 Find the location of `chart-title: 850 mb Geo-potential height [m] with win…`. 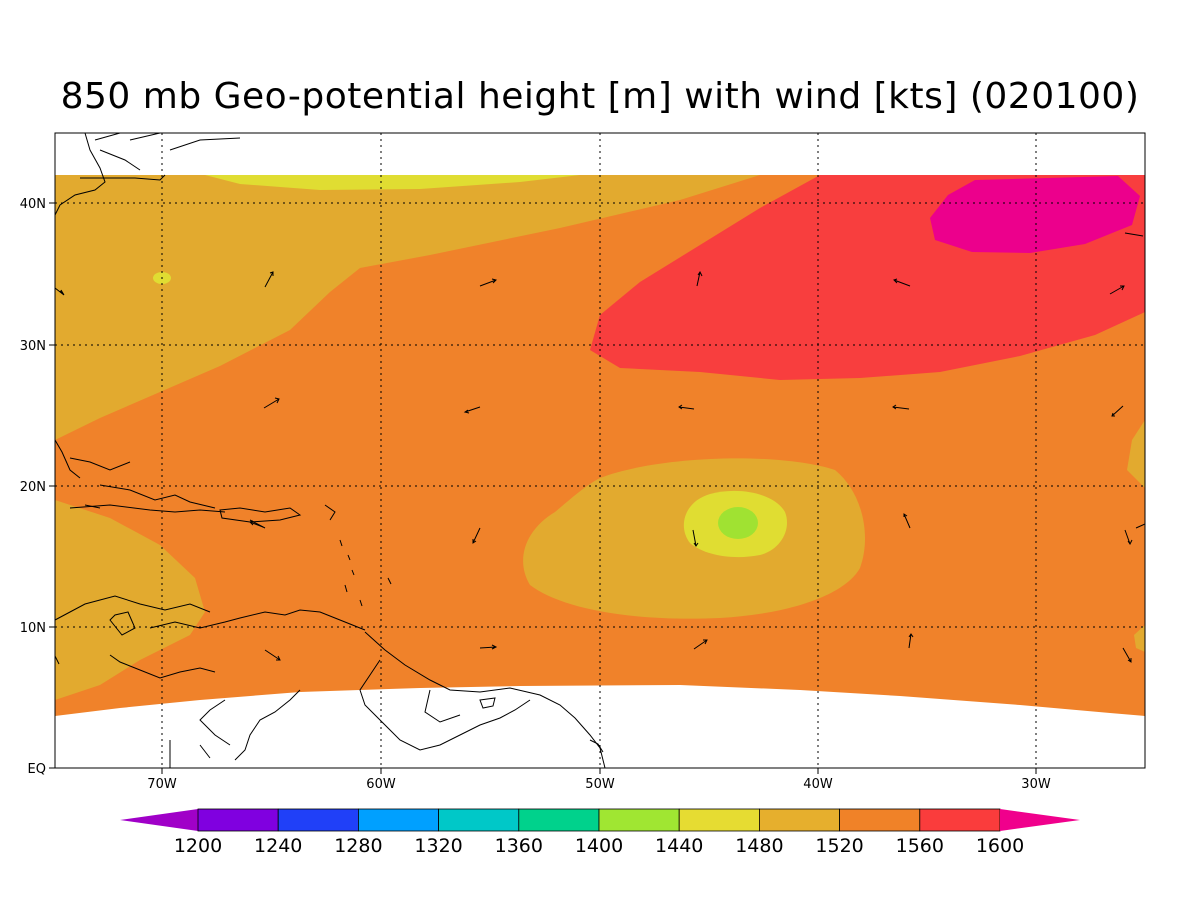

chart-title: 850 mb Geo-potential height [m] with win… is located at coordinates (600, 96).